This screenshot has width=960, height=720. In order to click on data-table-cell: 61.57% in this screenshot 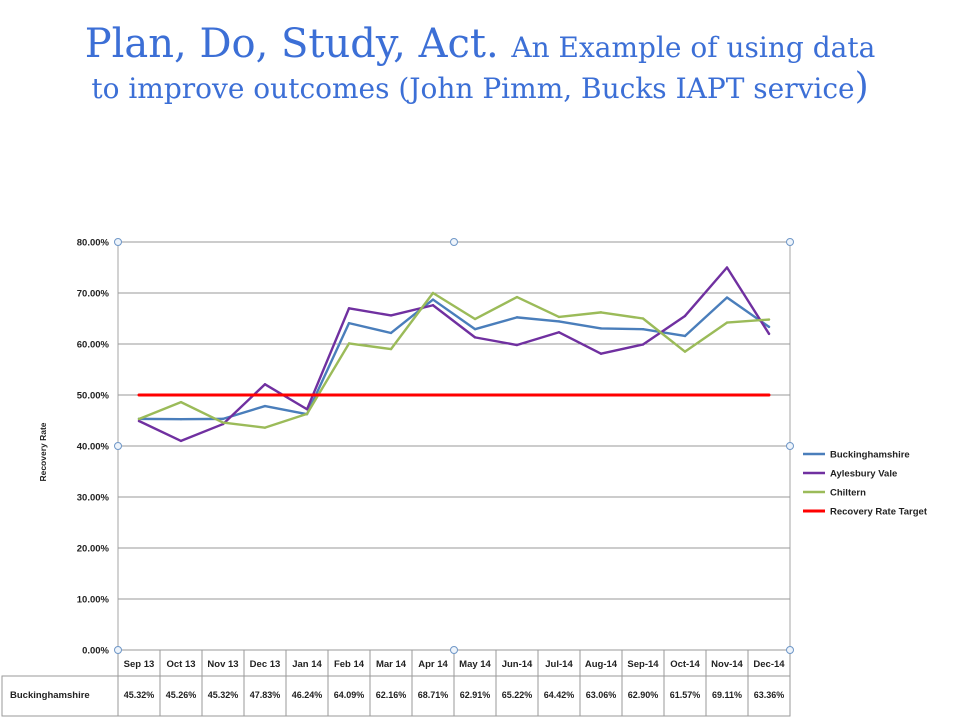, I will do `click(685, 695)`.